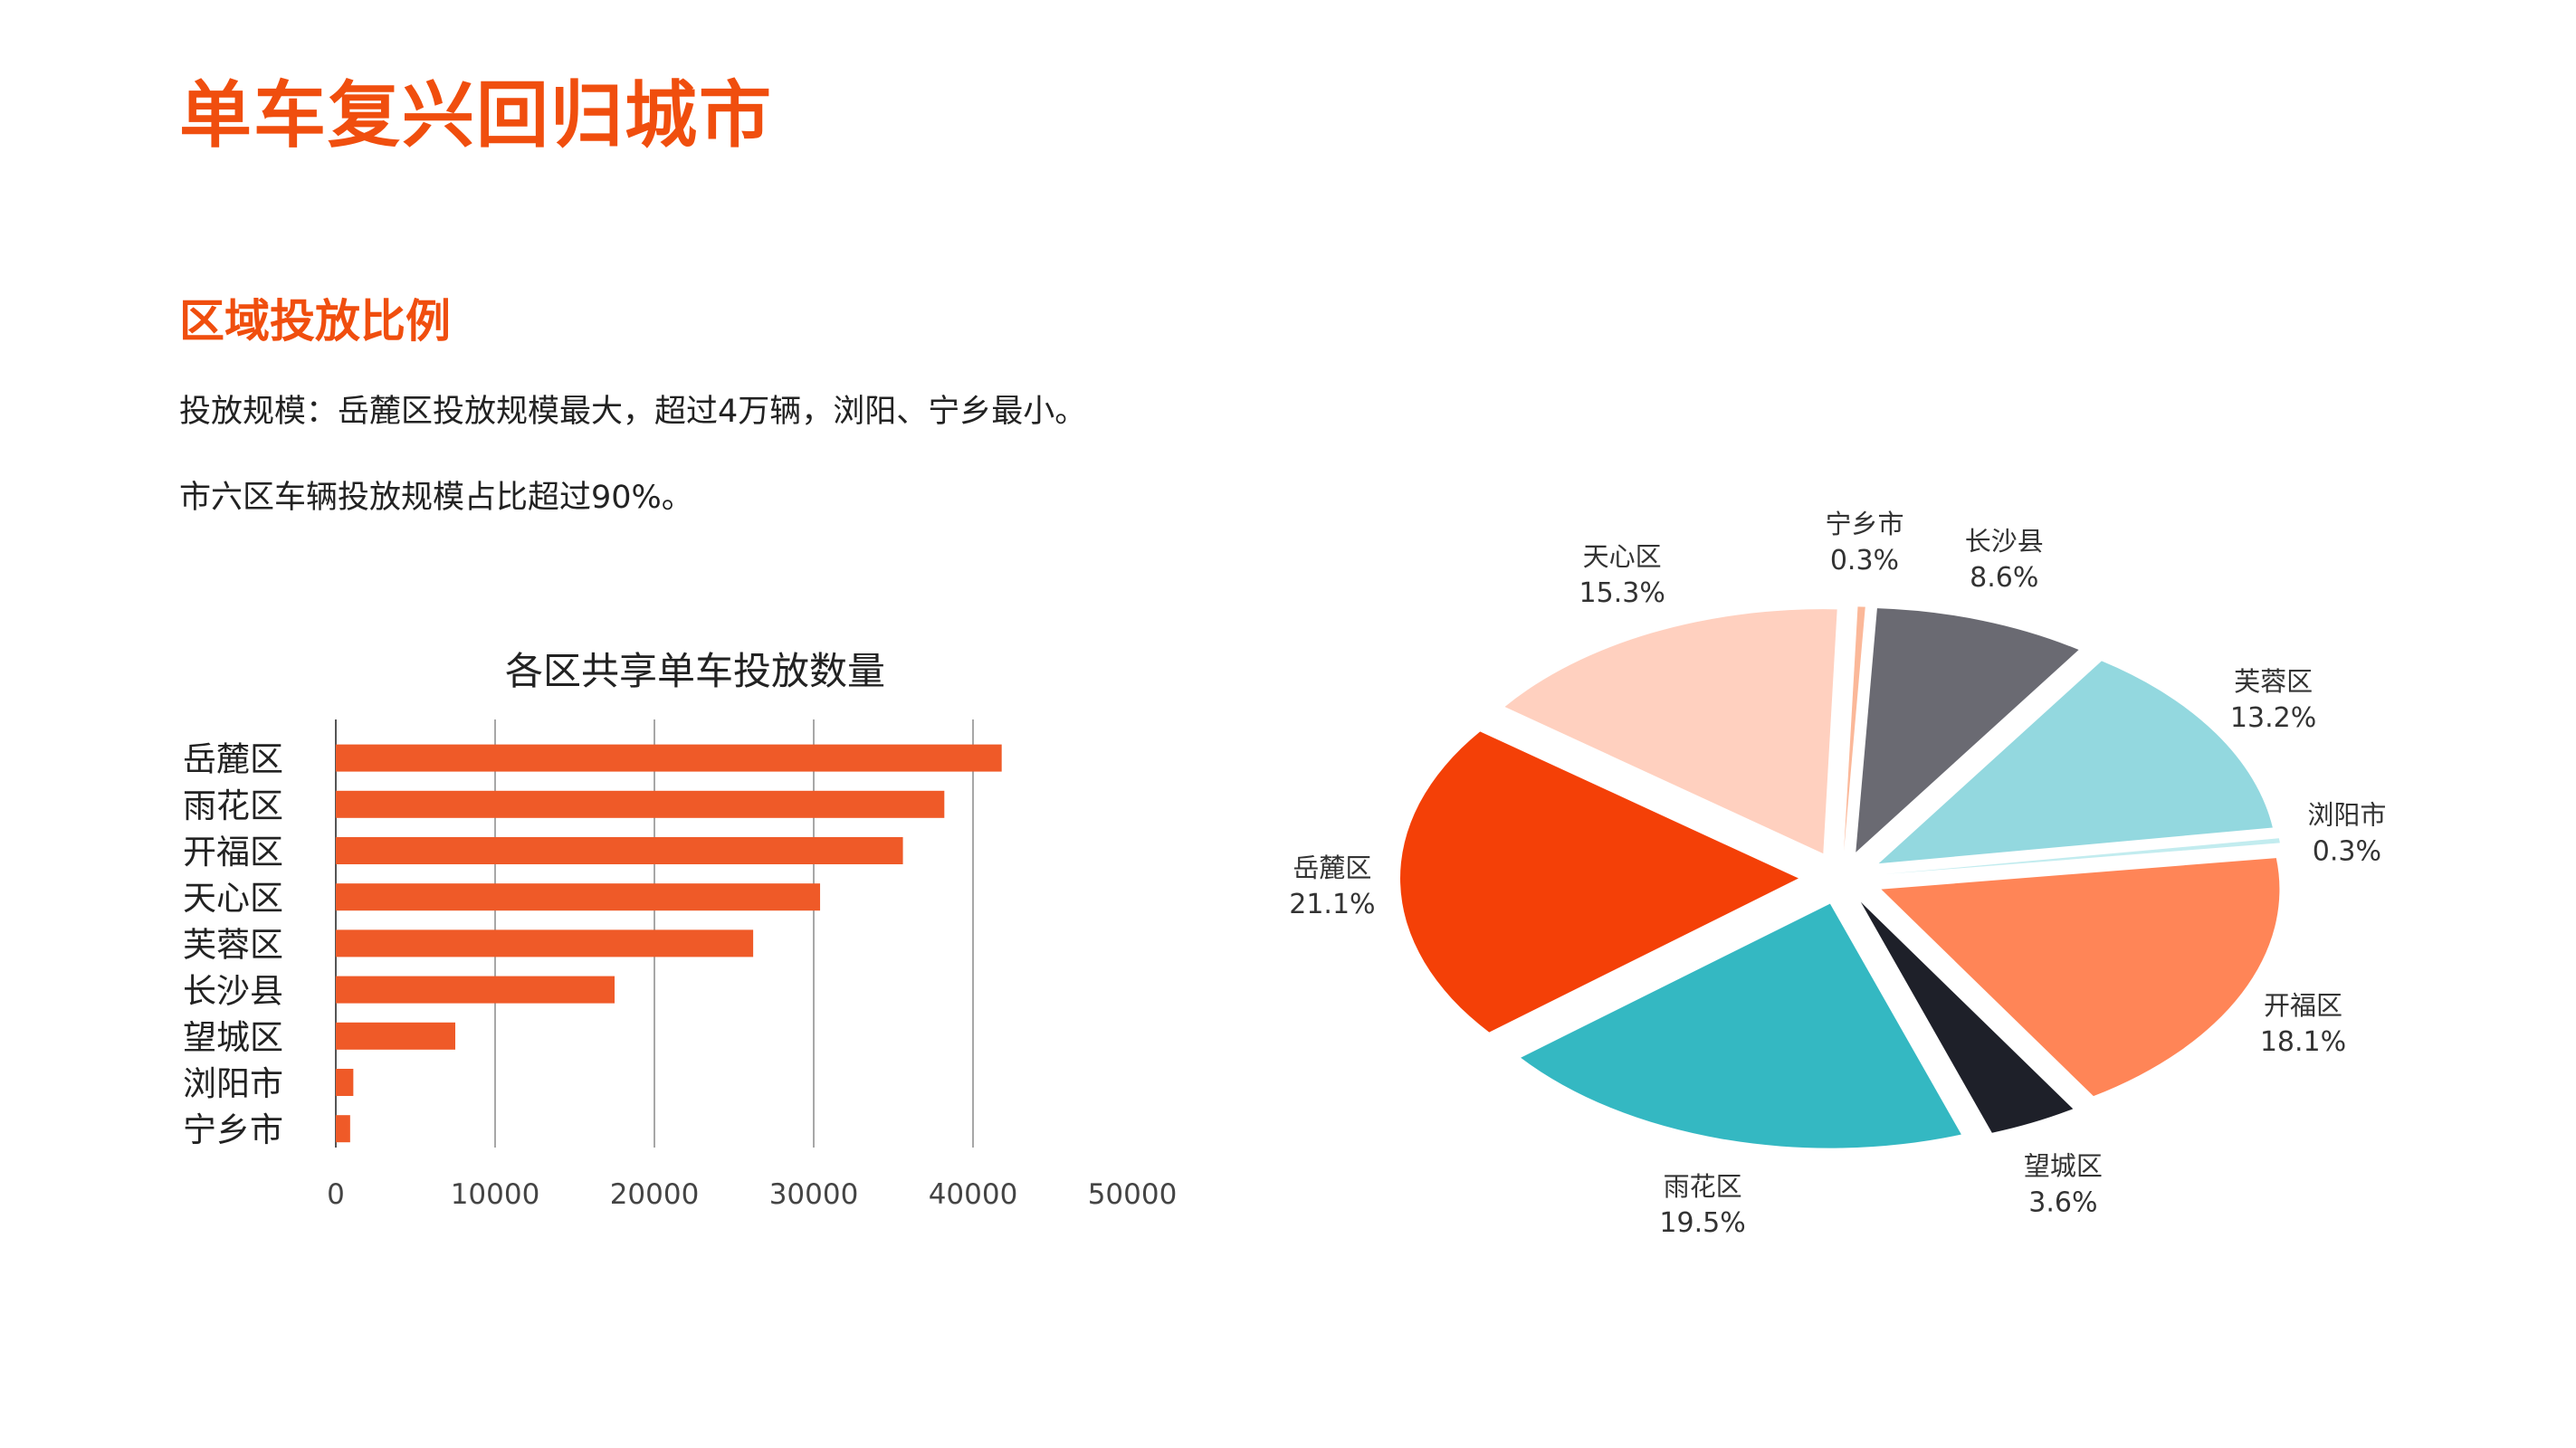 This screenshot has width=2576, height=1448. What do you see at coordinates (1332, 905) in the screenshot?
I see `pie-slice-value: 21.1%` at bounding box center [1332, 905].